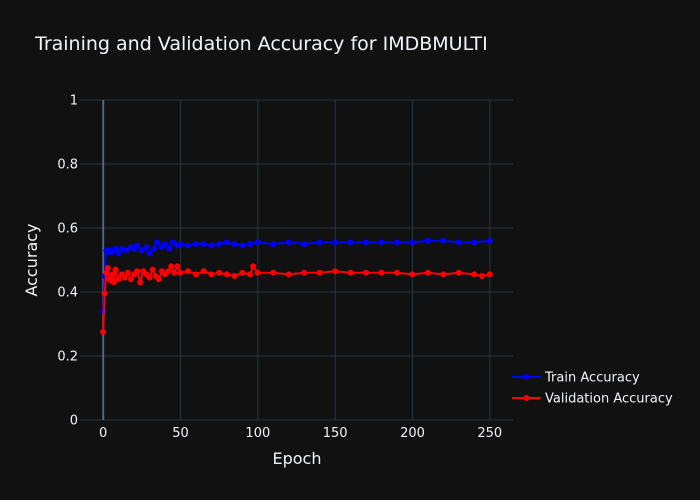  What do you see at coordinates (592, 378) in the screenshot?
I see `legend-label: Train Accuracy` at bounding box center [592, 378].